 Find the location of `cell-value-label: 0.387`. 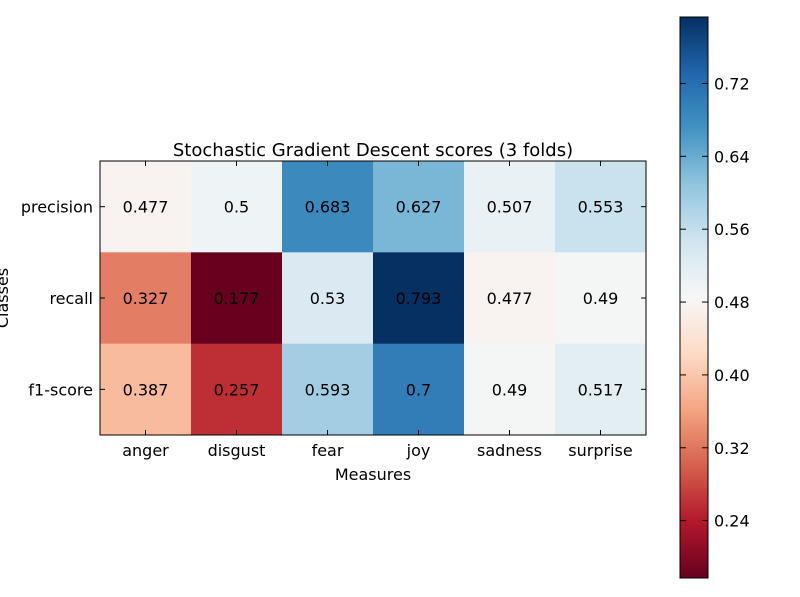

cell-value-label: 0.387 is located at coordinates (146, 389).